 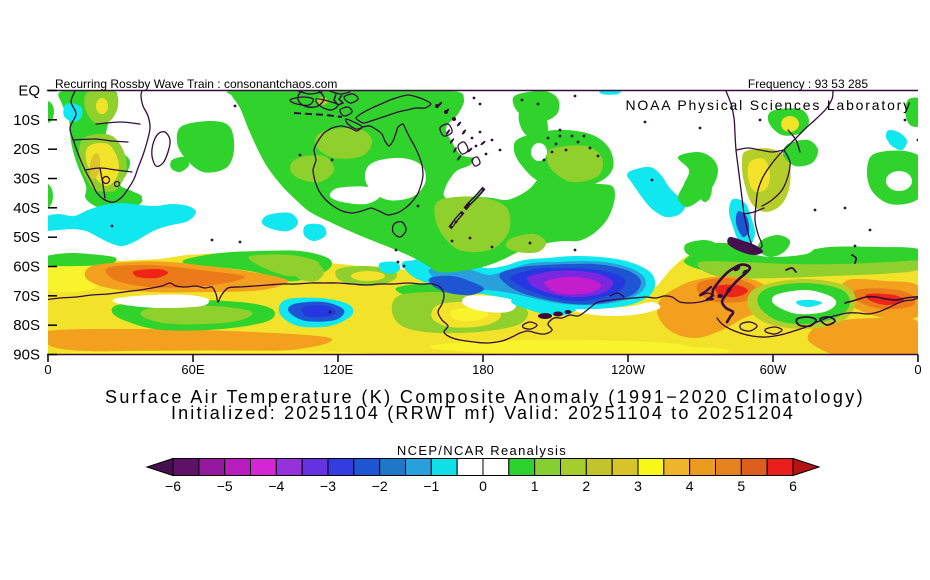 What do you see at coordinates (225, 486) in the screenshot?
I see `svg-text: −5` at bounding box center [225, 486].